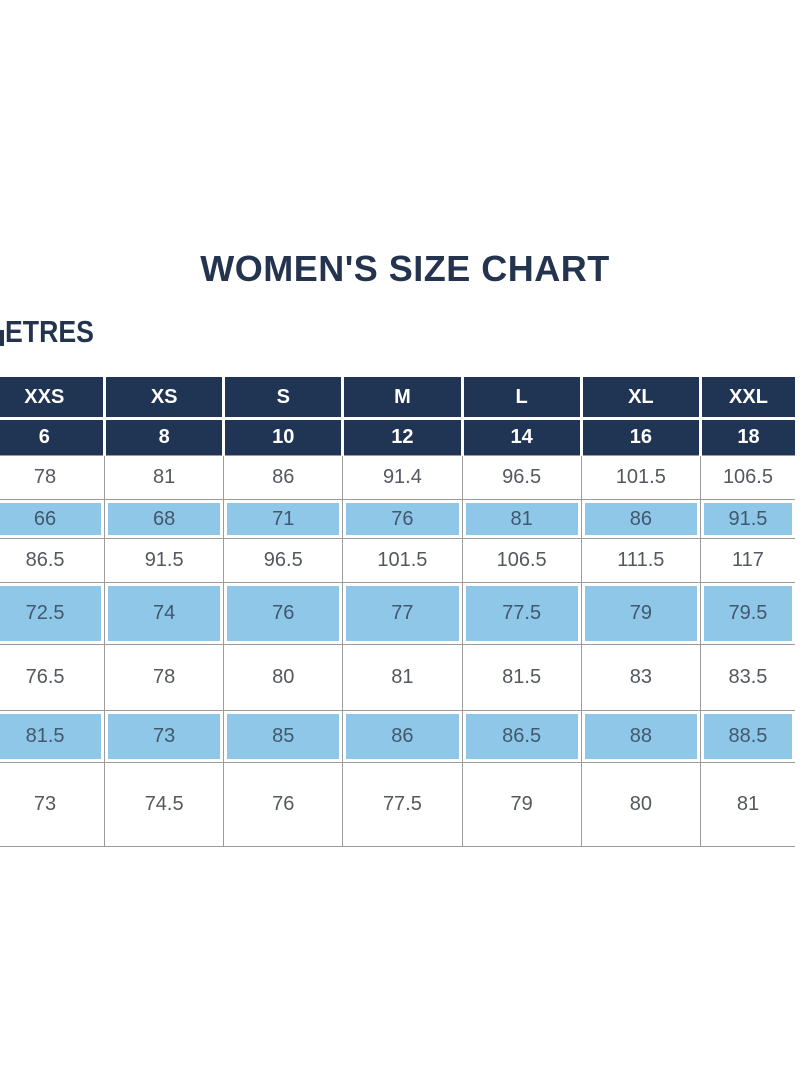  I want to click on numeric-size-header: 18, so click(747, 437).